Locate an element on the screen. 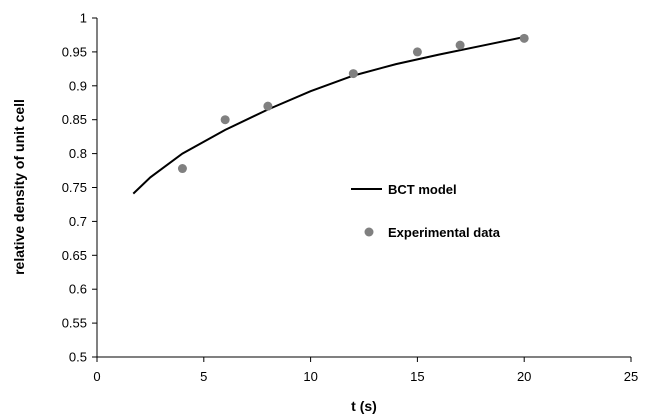 The image size is (651, 416). y-axis-ticks: 0.5 0.55 0.6 0.65 0.7 0.75 0.8 0.85 0.9 0.95 1 is located at coordinates (79, 188).